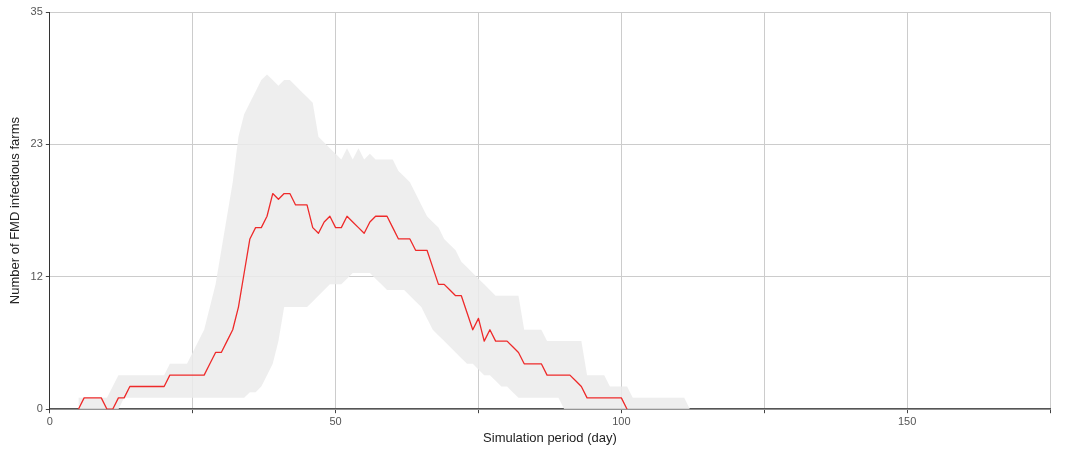 The width and height of the screenshot is (1066, 450). I want to click on y-tick-label: 23, so click(36, 143).